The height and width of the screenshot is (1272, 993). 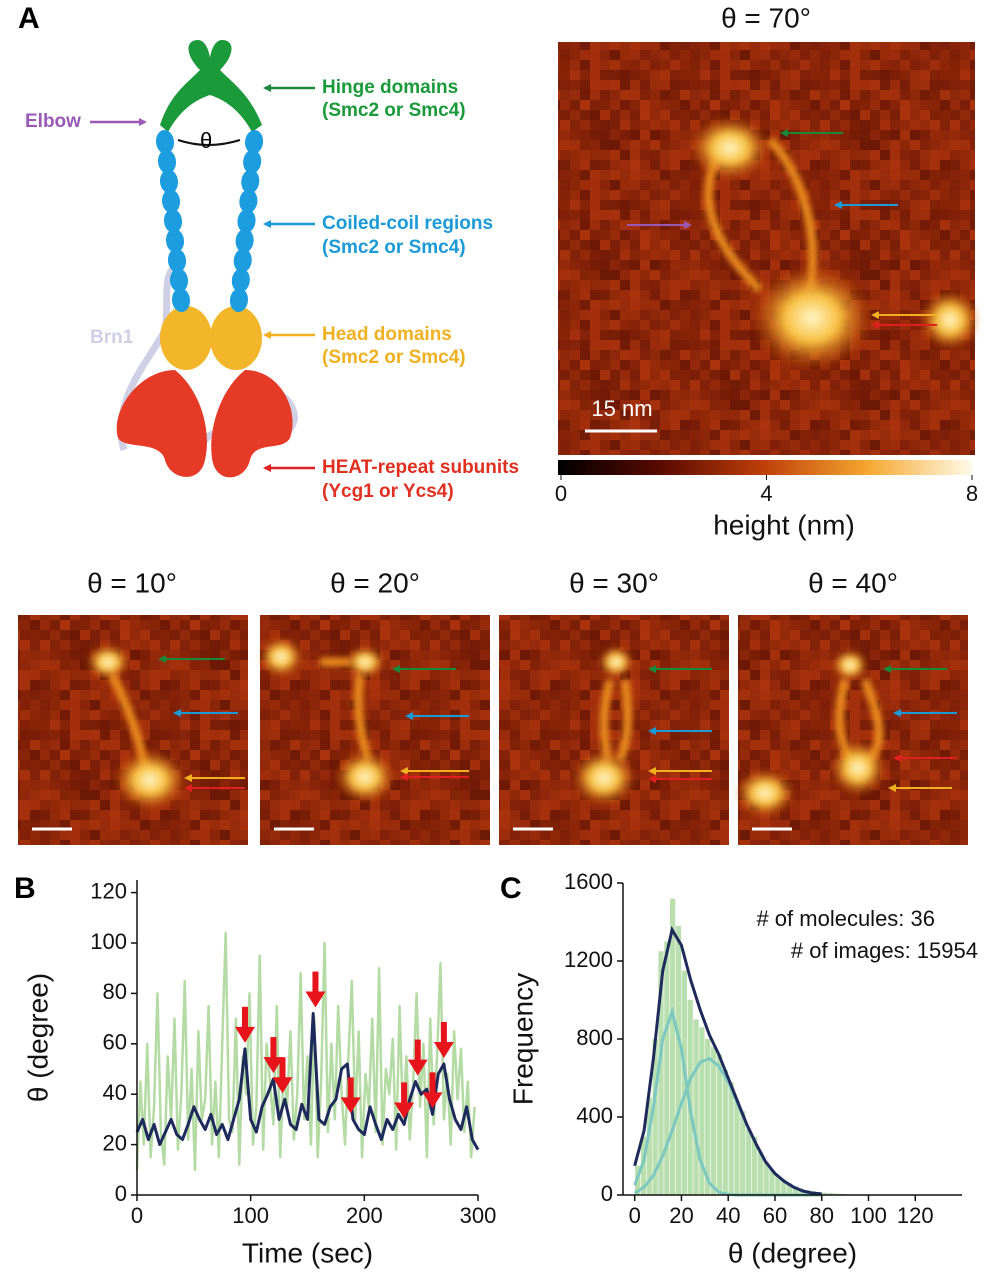 What do you see at coordinates (305, 1051) in the screenshot?
I see `data-line` at bounding box center [305, 1051].